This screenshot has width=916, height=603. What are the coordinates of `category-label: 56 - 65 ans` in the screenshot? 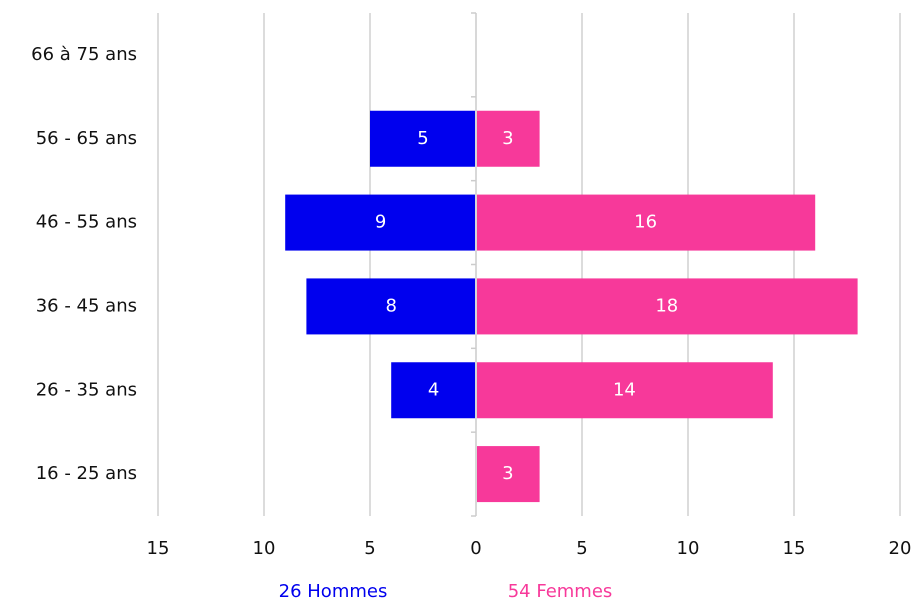 It's located at (86, 138).